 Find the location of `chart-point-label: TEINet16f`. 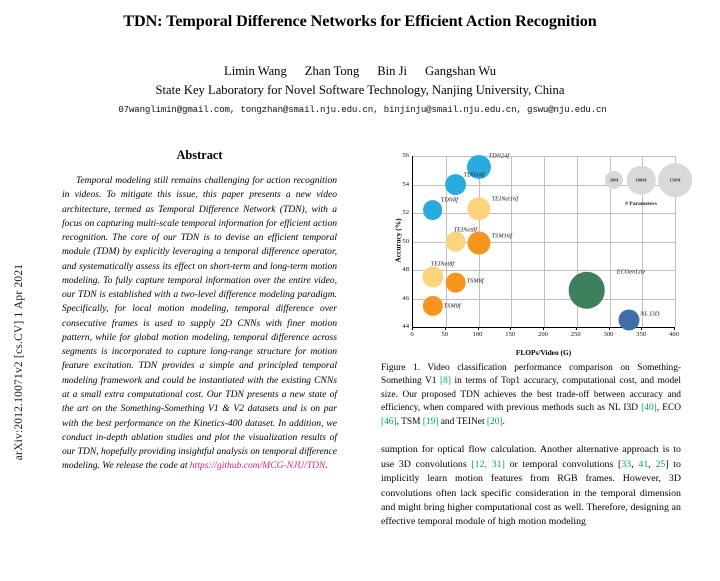

chart-point-label: TEINet16f is located at coordinates (505, 199).